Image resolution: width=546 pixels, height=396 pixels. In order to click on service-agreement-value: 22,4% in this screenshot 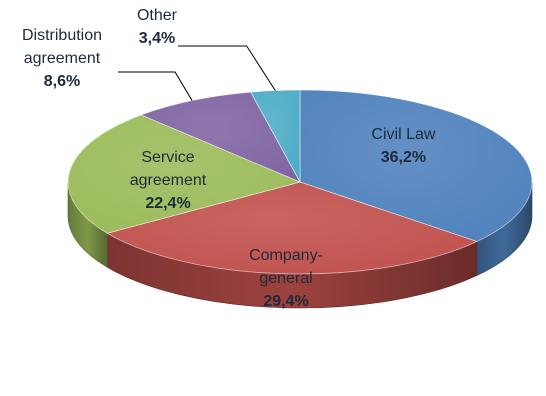, I will do `click(167, 203)`.